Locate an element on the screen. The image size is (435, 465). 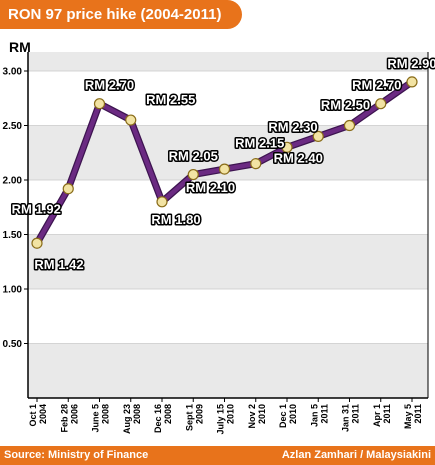
x-tick-date-11: Apr 1 is located at coordinates (377, 415).